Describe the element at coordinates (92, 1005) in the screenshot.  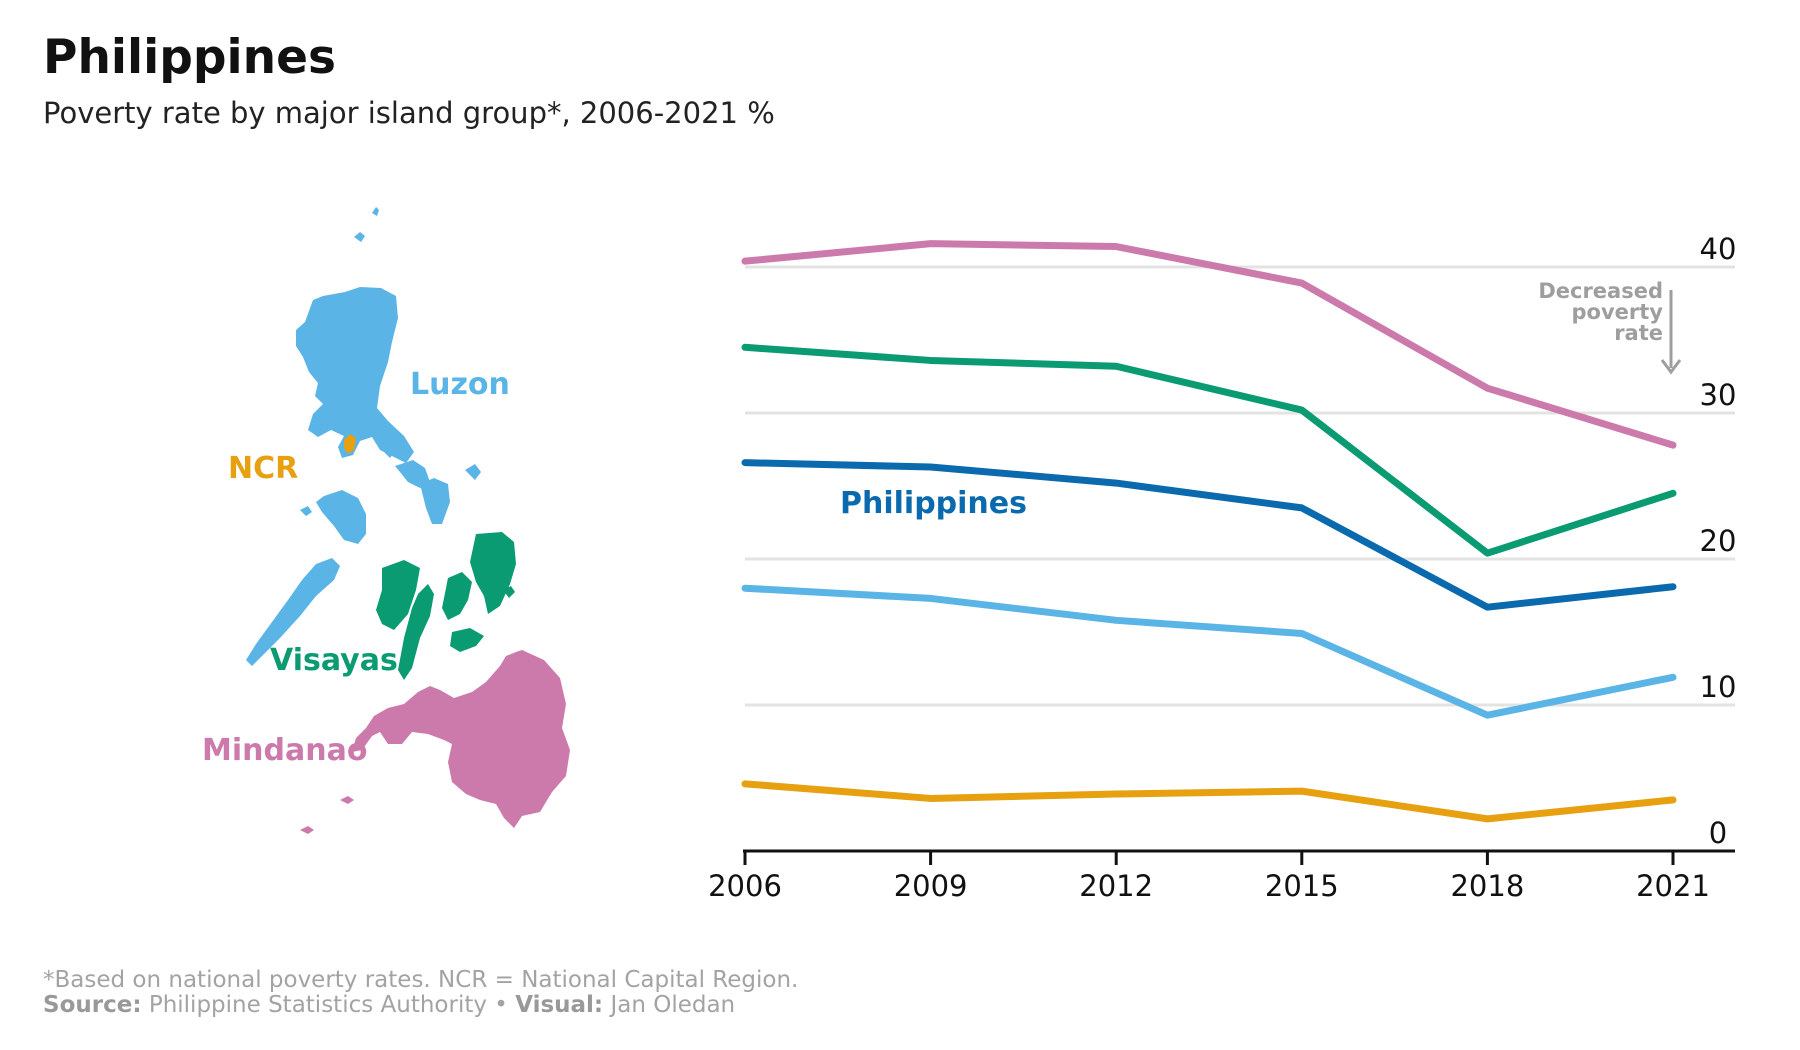
I see `source-label: Source:` at that location.